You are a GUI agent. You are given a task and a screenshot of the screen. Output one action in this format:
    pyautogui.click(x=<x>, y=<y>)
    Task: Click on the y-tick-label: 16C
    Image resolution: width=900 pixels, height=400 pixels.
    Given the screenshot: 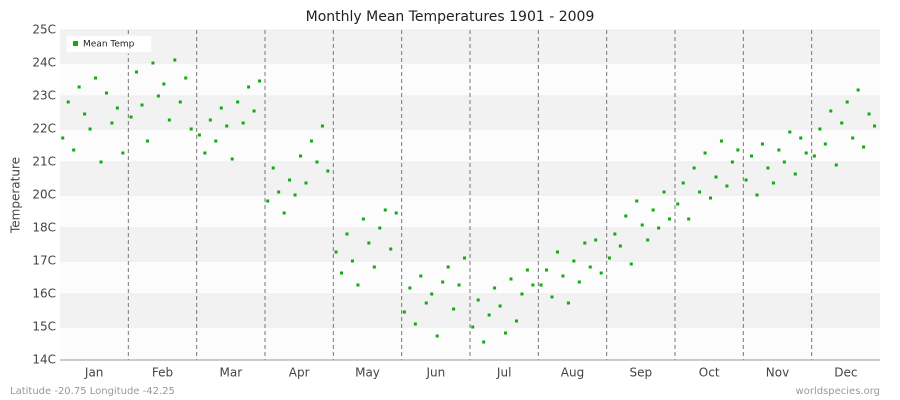 What is the action you would take?
    pyautogui.click(x=44, y=294)
    